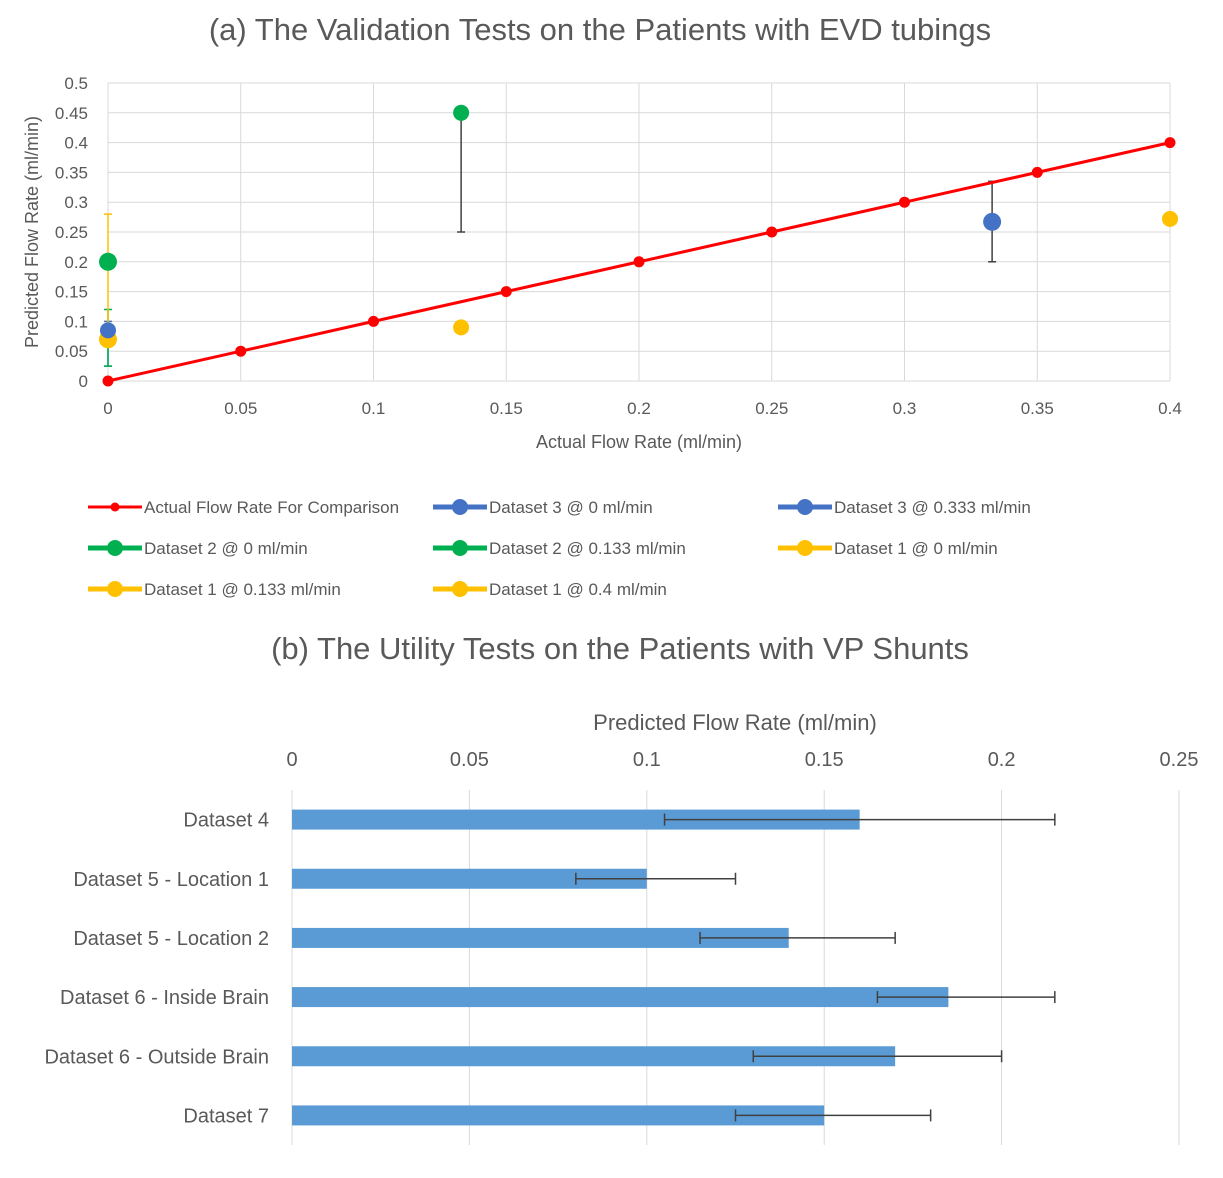  What do you see at coordinates (76, 321) in the screenshot?
I see `chart-a-y-tick: 0.1` at bounding box center [76, 321].